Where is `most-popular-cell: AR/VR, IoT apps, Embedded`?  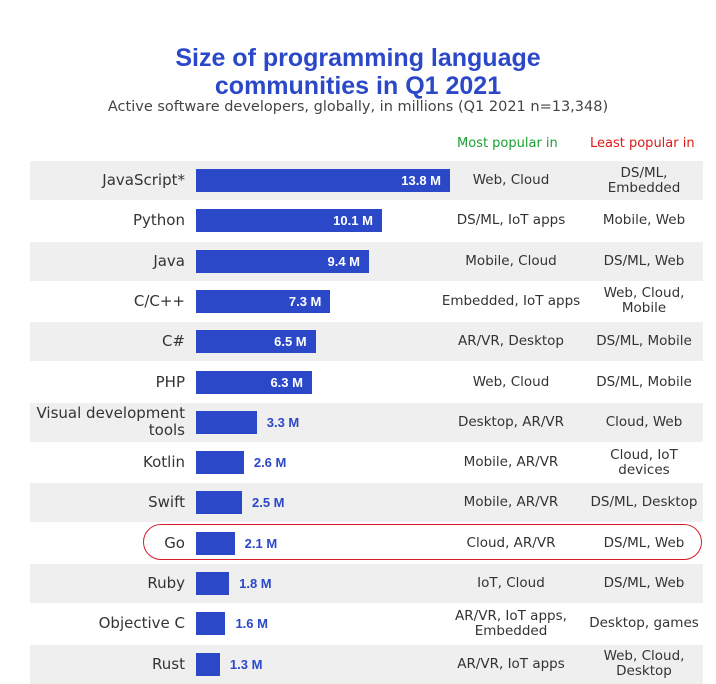 most-popular-cell: AR/VR, IoT apps, Embedded is located at coordinates (511, 623).